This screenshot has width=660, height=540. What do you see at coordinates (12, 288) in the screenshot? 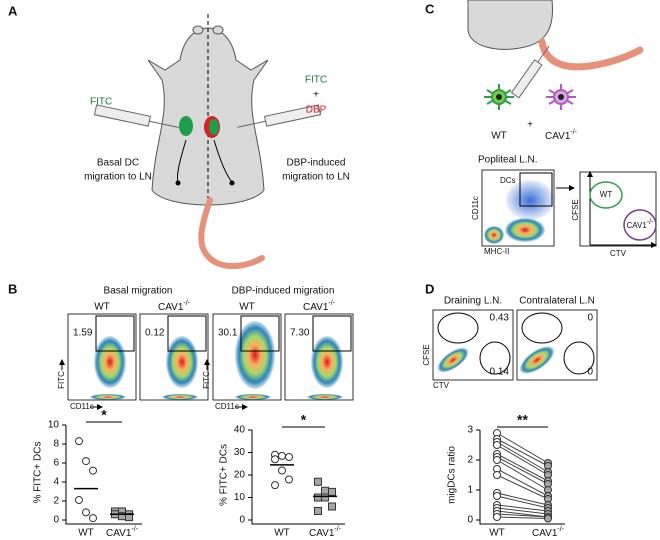
I see `panel-letter: B` at bounding box center [12, 288].